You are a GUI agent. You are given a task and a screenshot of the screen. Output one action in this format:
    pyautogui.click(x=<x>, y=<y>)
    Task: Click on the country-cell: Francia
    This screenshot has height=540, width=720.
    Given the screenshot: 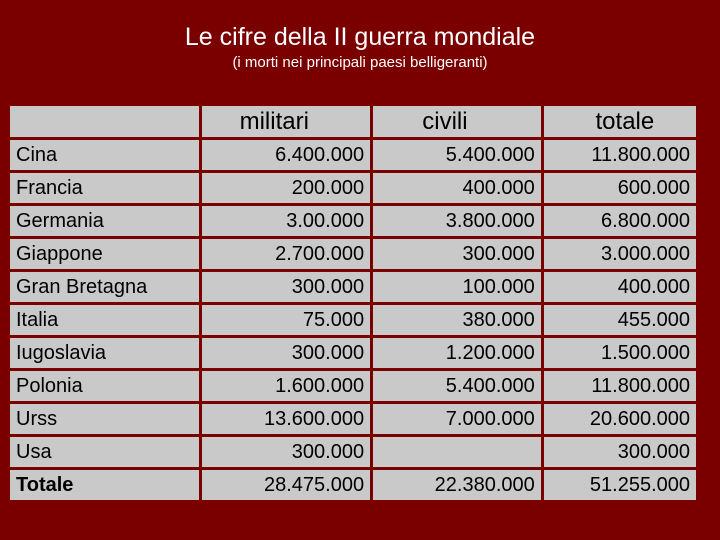 What is the action you would take?
    pyautogui.click(x=105, y=188)
    